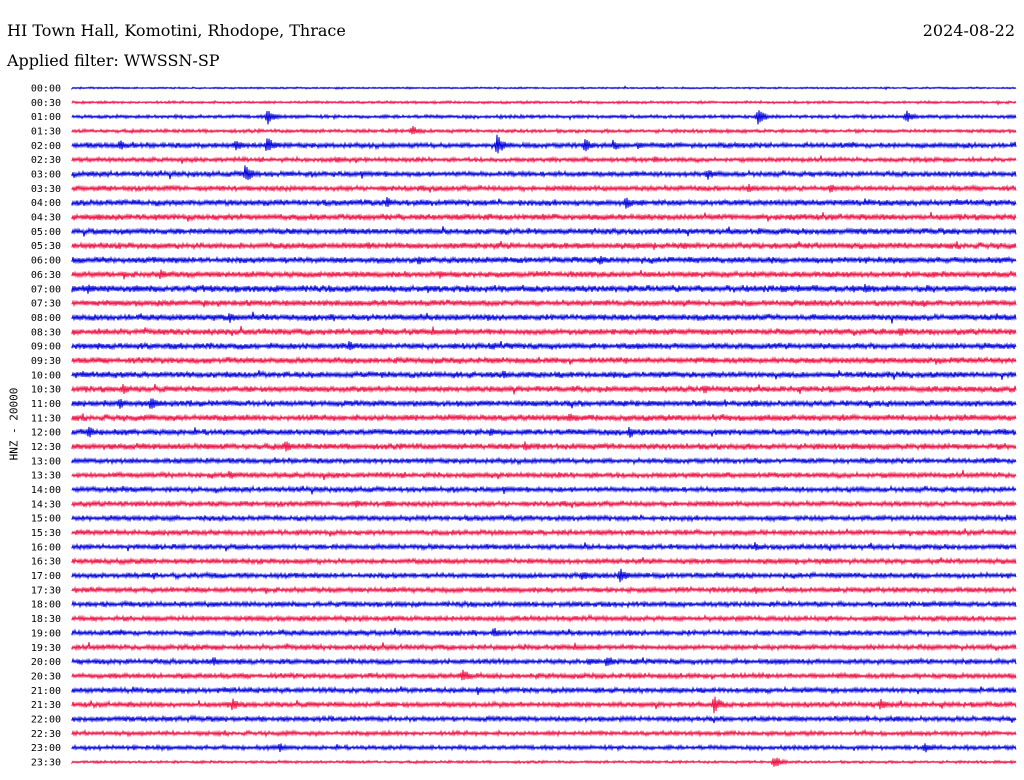 The image size is (1024, 780). I want to click on station-title: HI Town Hall, Komotini, Rhodope, Thrace, so click(176, 30).